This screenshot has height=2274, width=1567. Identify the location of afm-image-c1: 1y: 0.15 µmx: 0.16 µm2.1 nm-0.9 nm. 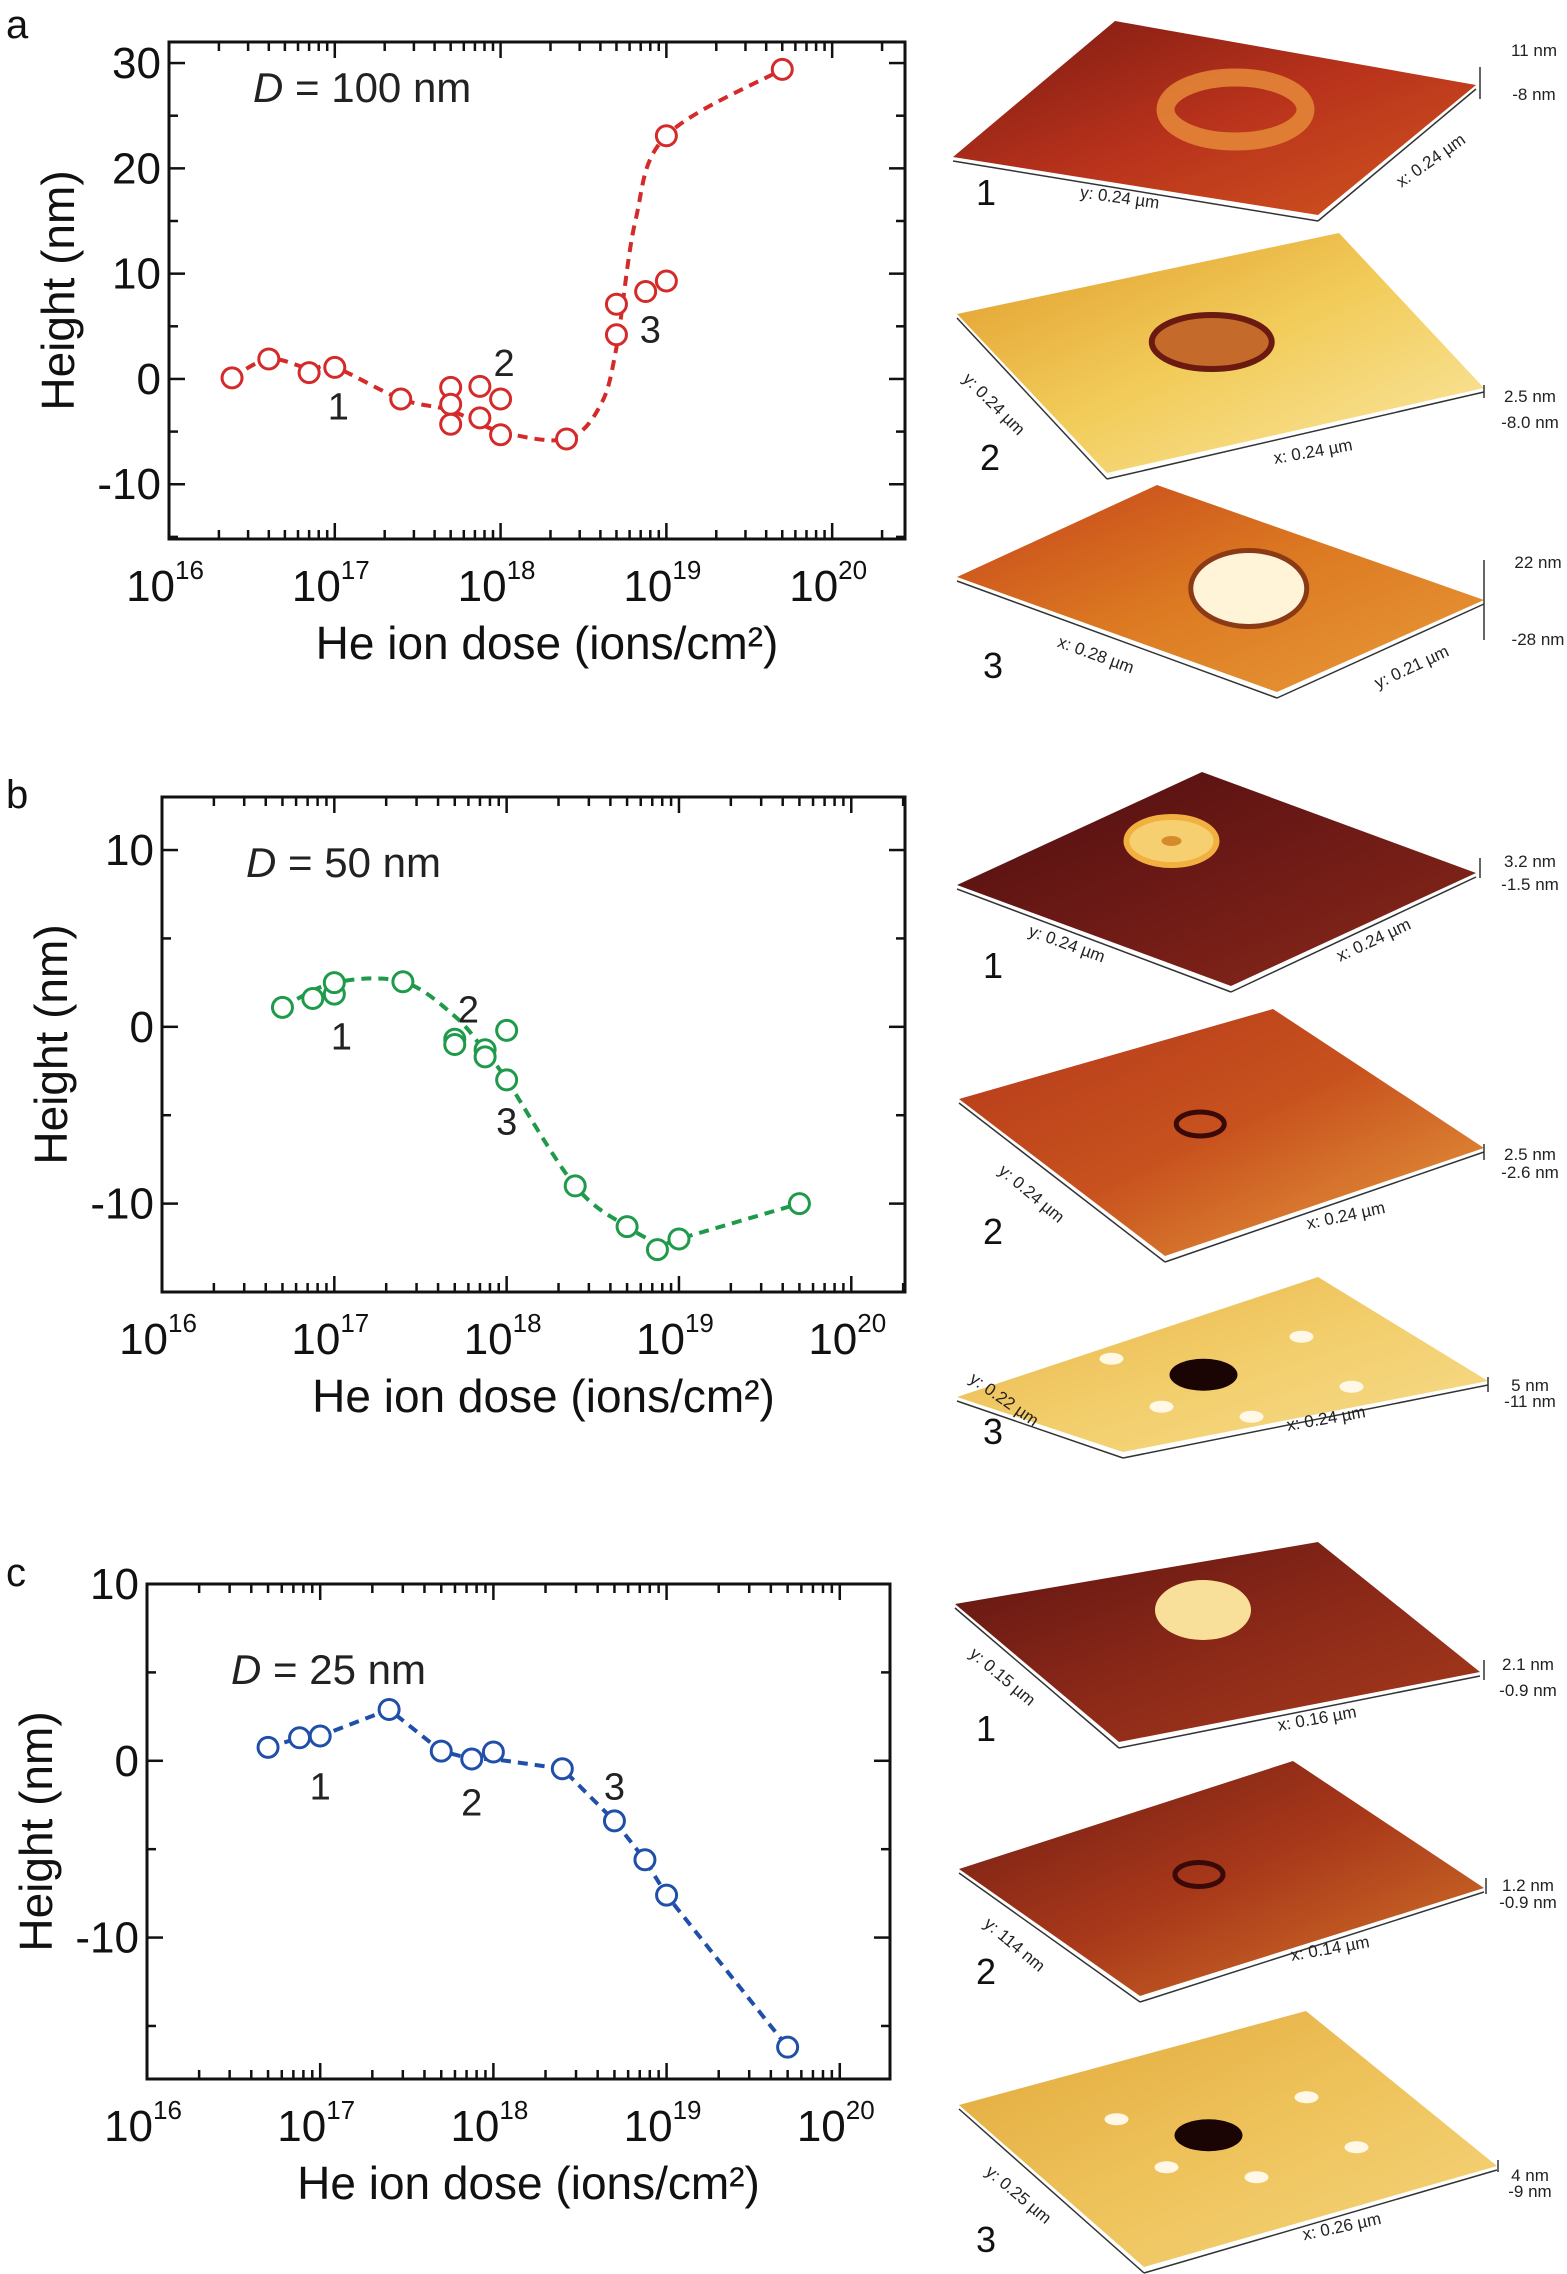
(1255, 1645).